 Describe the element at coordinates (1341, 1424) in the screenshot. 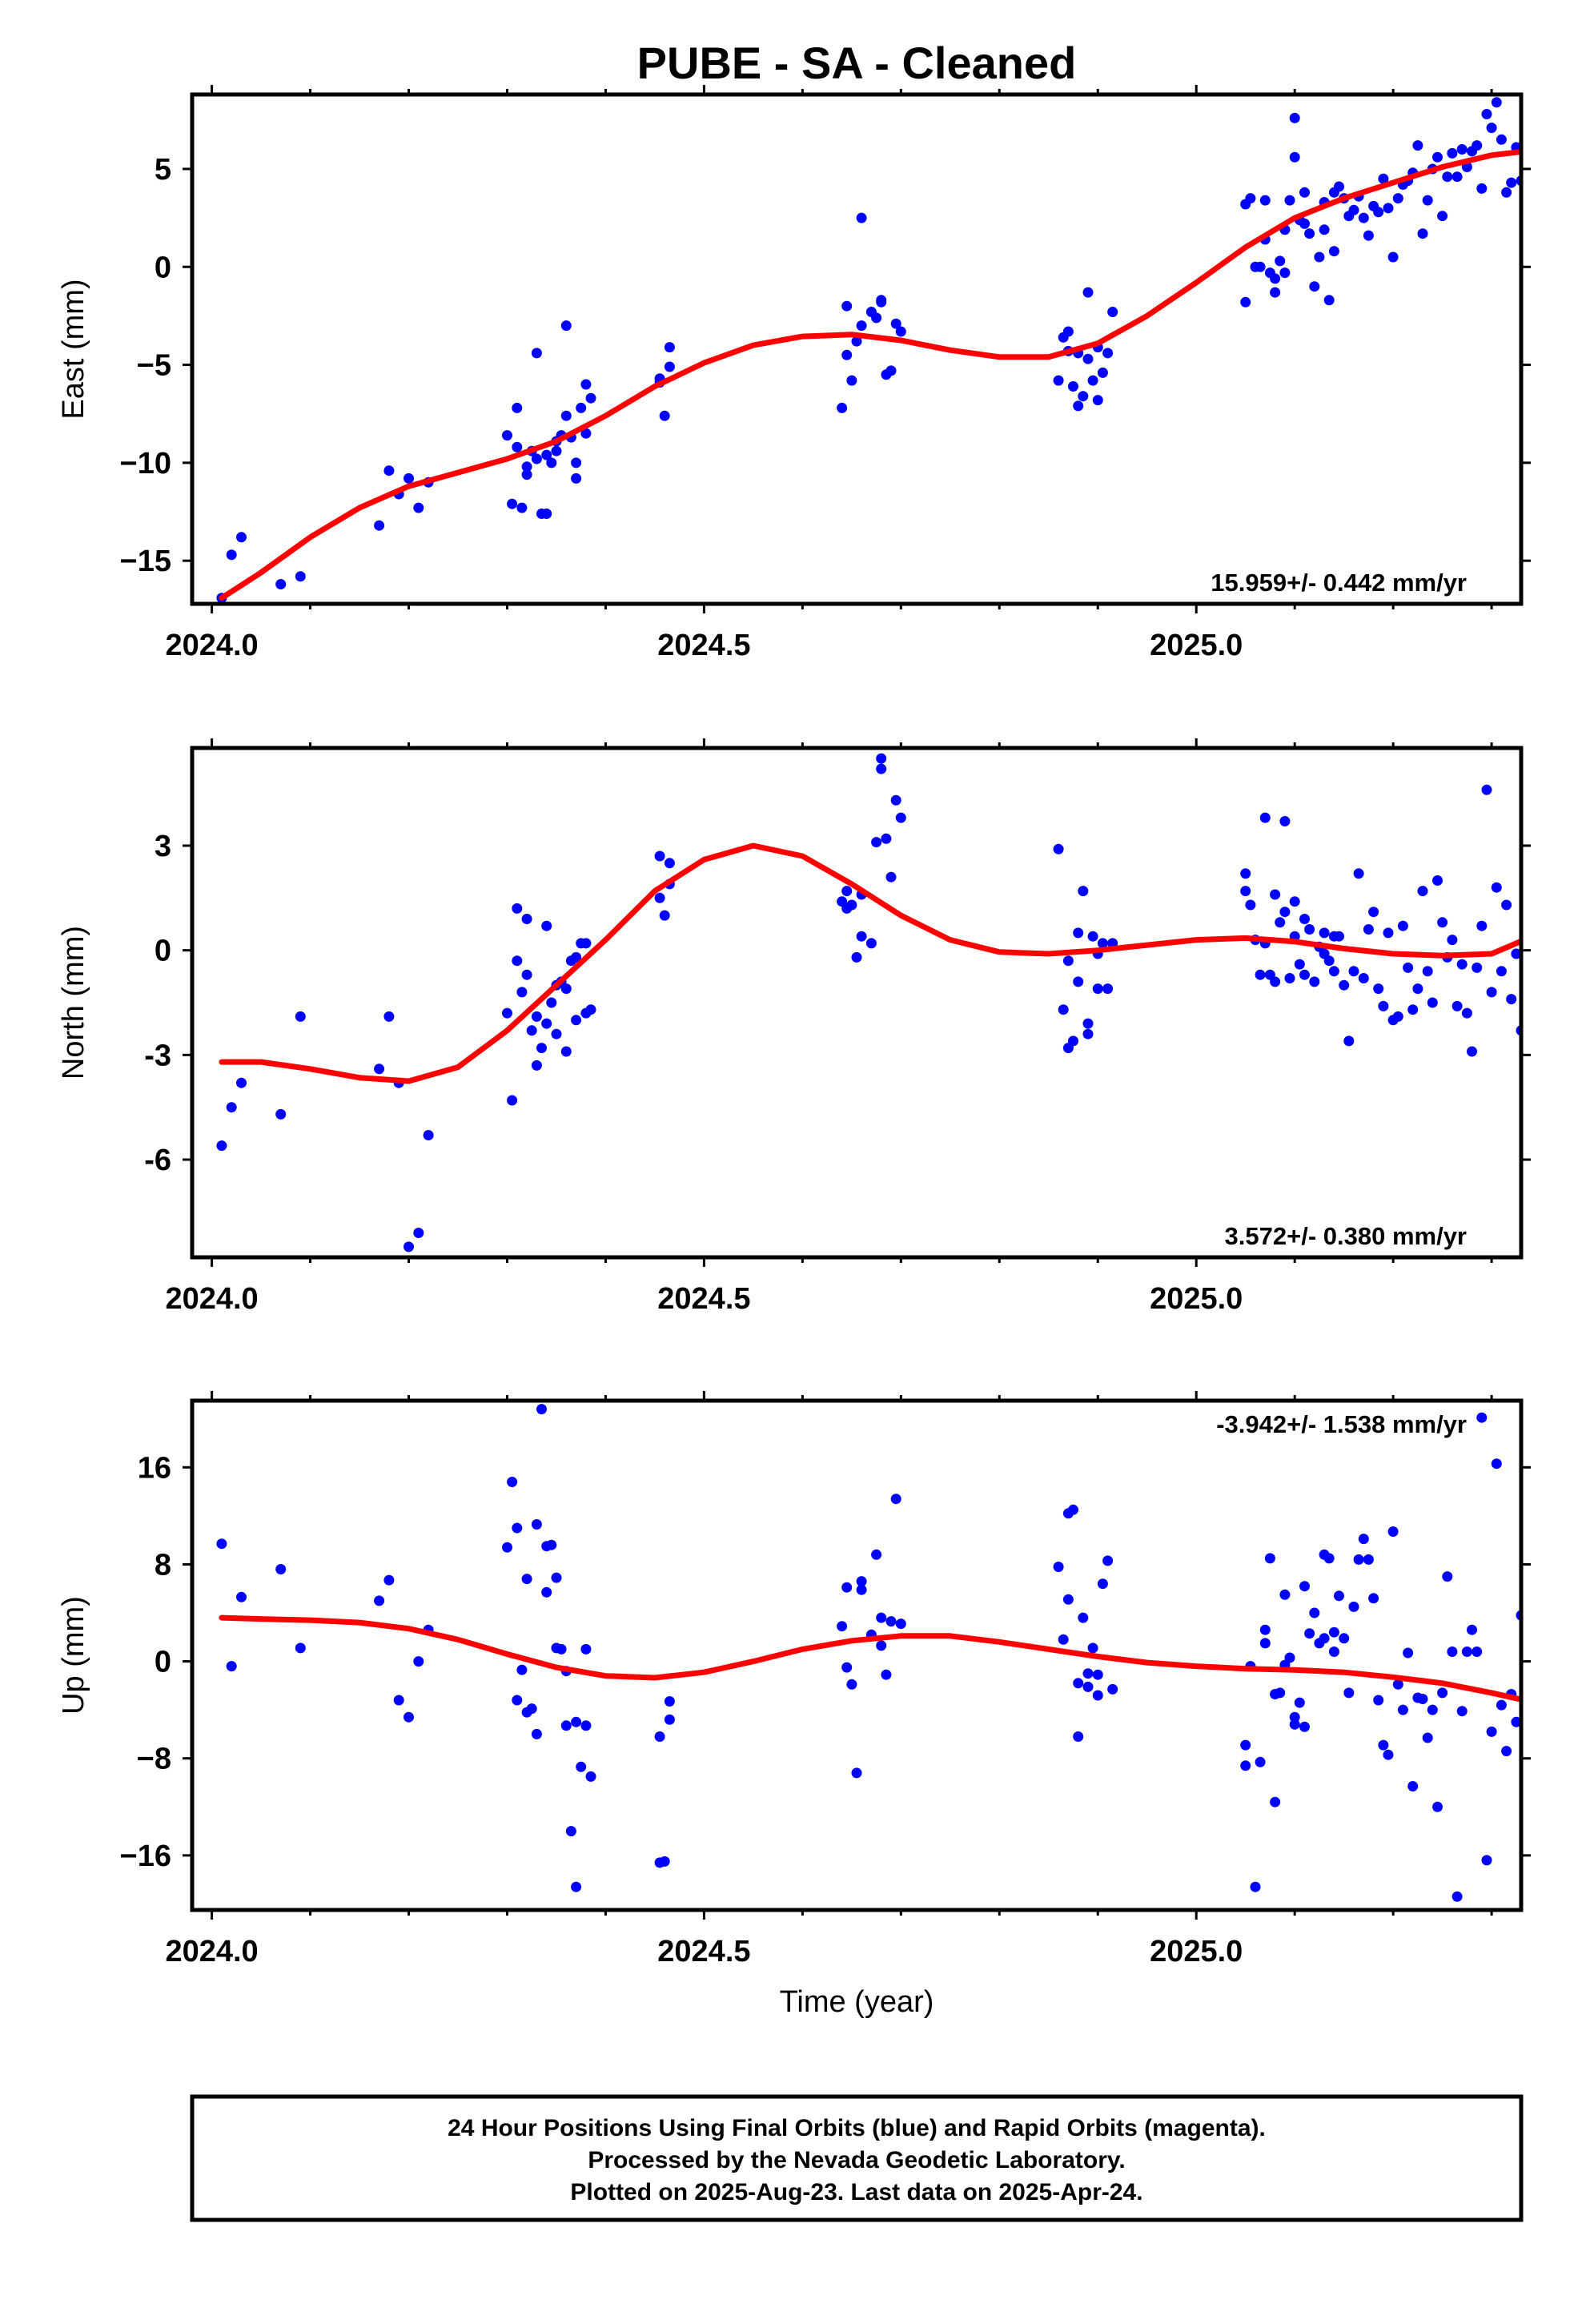

I see `rate-label: -3.942+/- 1.538 mm/yr` at that location.